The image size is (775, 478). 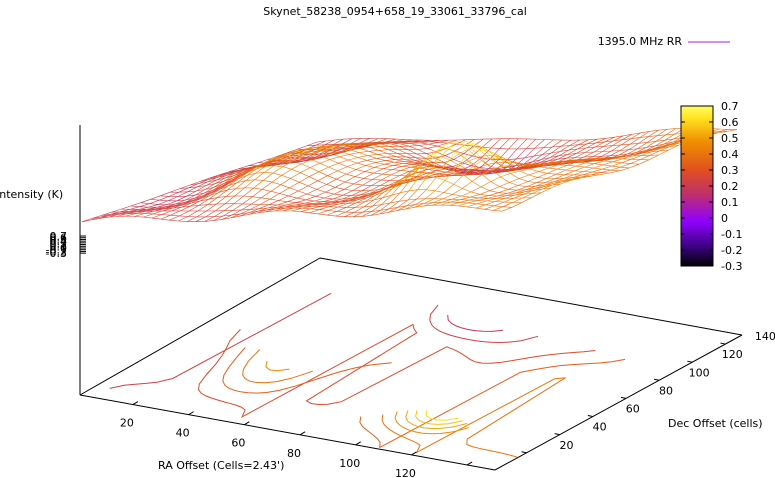 What do you see at coordinates (618, 402) in the screenshot?
I see `y-axis-line` at bounding box center [618, 402].